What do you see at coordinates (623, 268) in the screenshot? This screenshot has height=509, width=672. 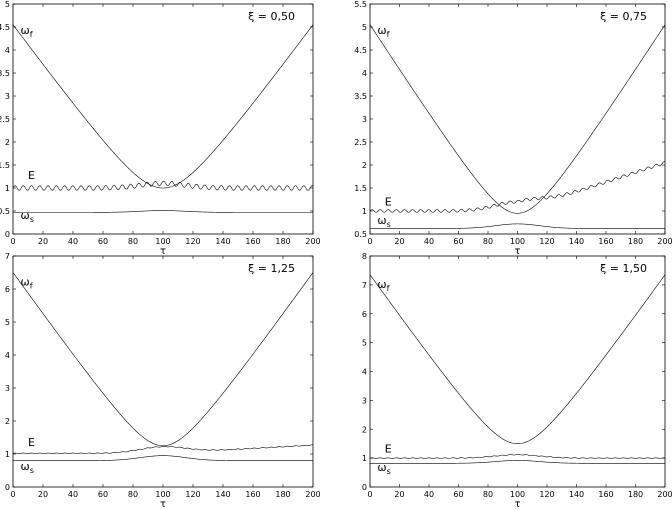 I see `param-label: ξ = 1,50` at bounding box center [623, 268].